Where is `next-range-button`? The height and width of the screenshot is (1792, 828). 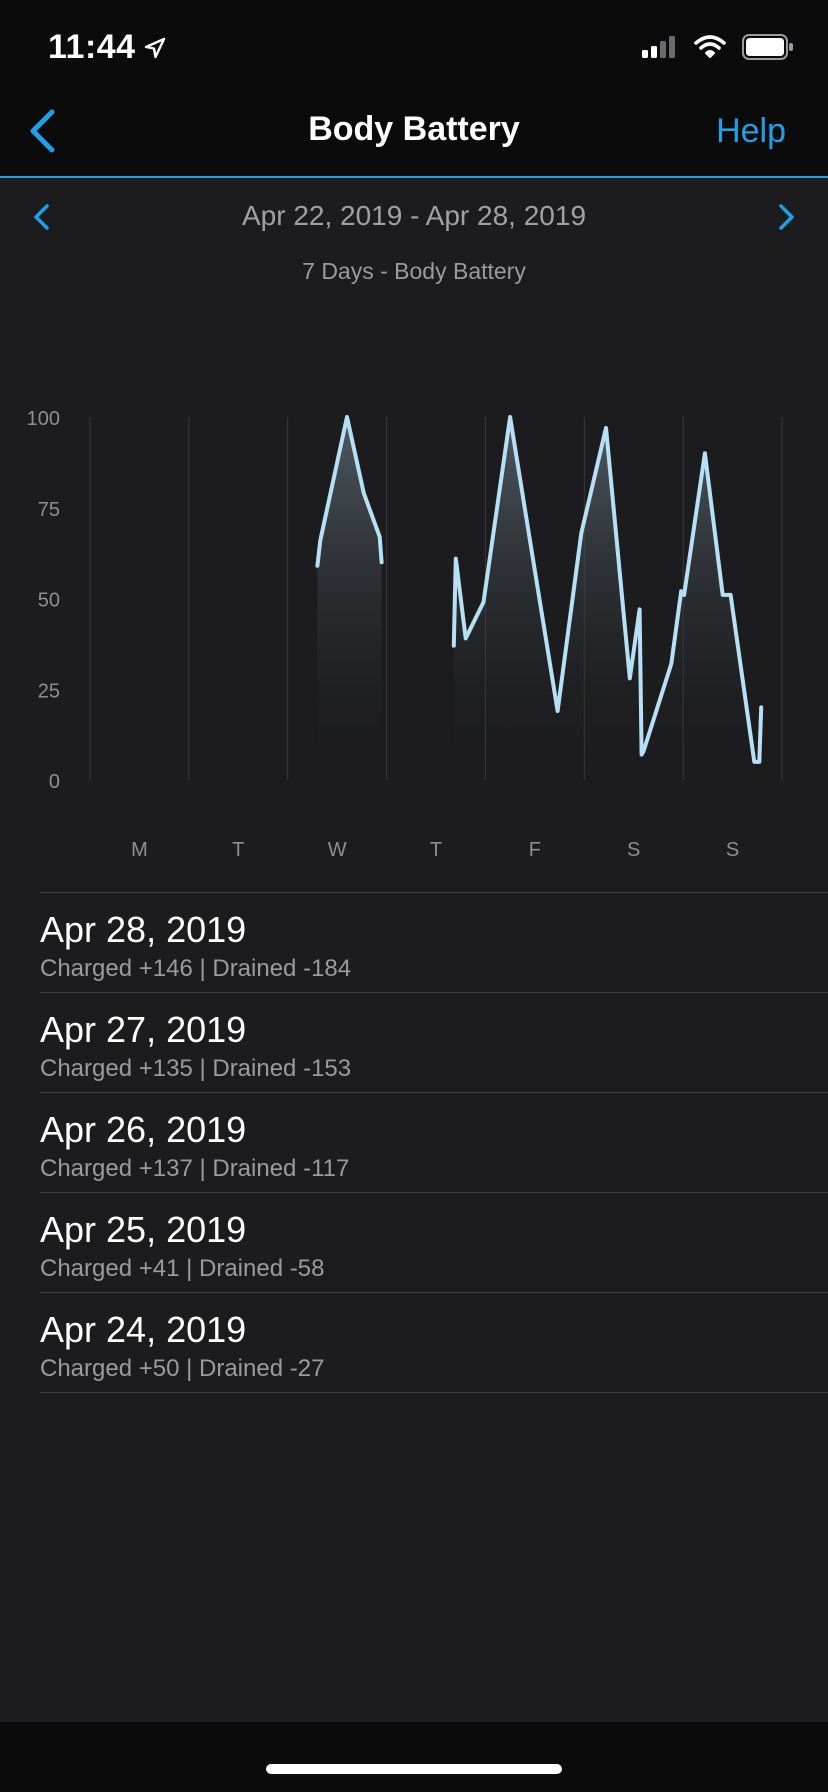 next-range-button is located at coordinates (787, 217).